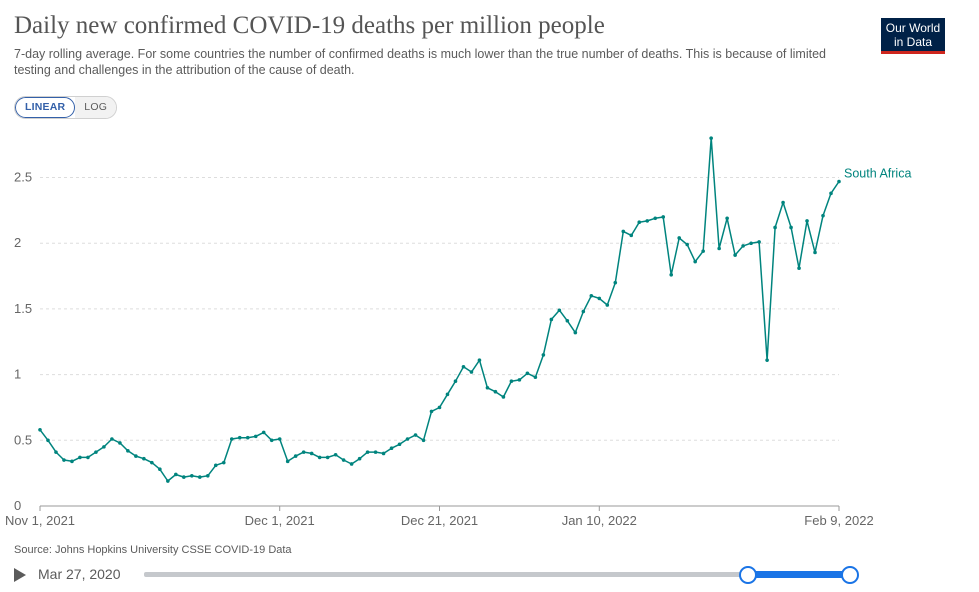 This screenshot has width=979, height=592. What do you see at coordinates (45, 107) in the screenshot?
I see `linear-scale-button: LINEAR` at bounding box center [45, 107].